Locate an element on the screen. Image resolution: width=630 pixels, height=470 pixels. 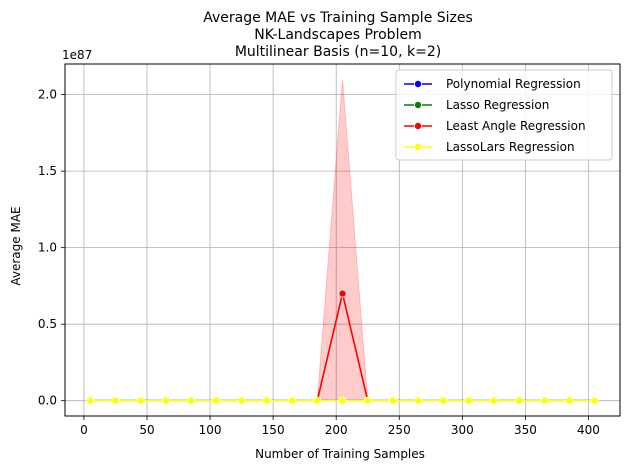
lasso-regression-legend-marker is located at coordinates (417, 105).